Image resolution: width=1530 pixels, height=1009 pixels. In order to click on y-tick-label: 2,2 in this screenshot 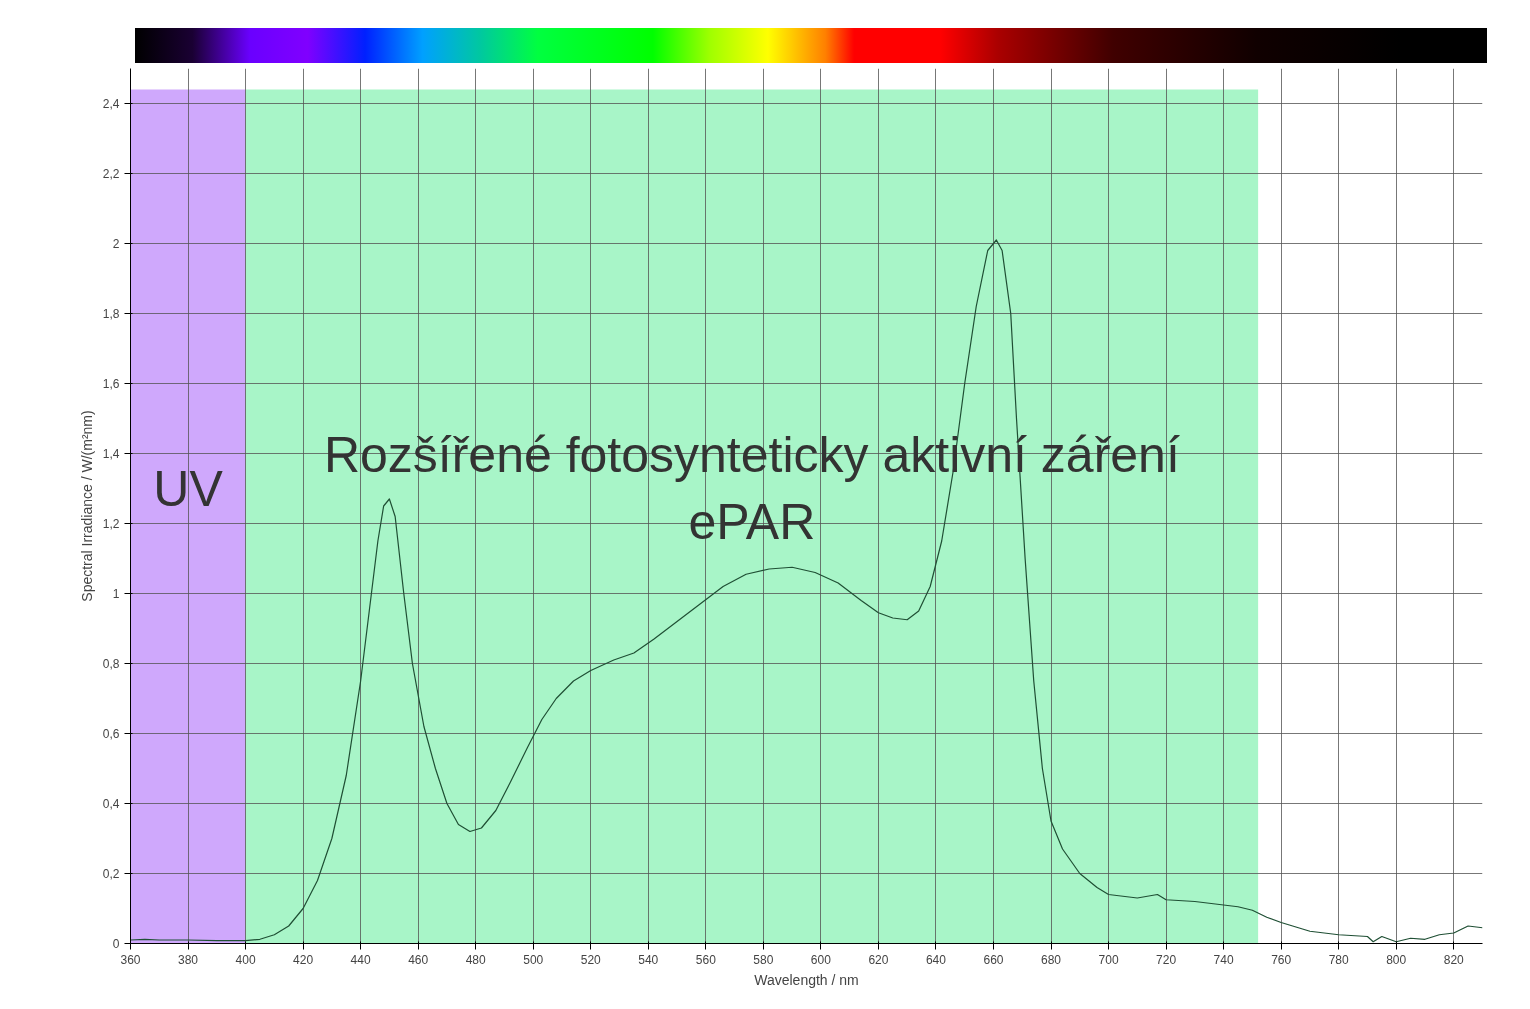, I will do `click(111, 174)`.